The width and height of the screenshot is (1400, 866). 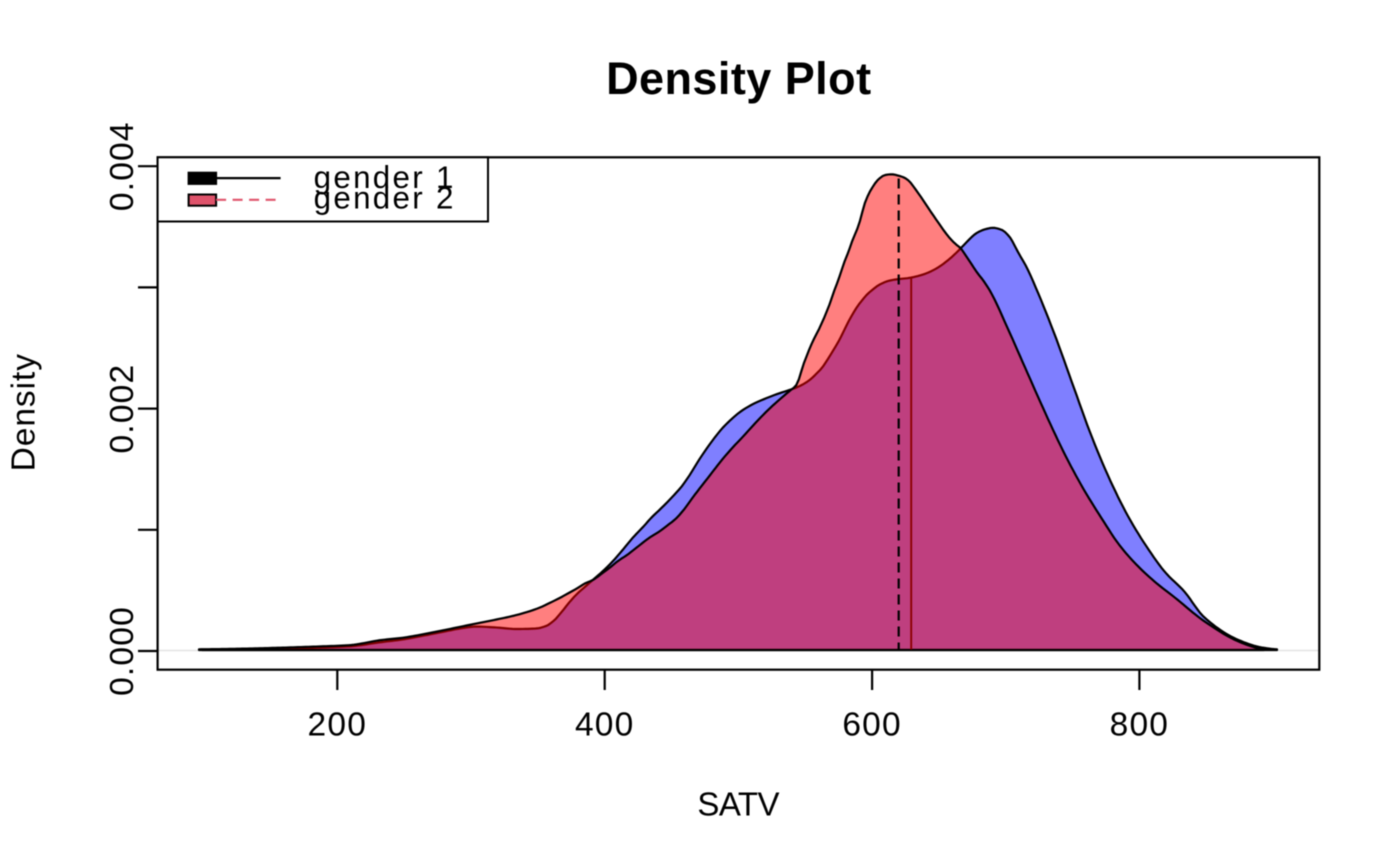 What do you see at coordinates (385, 177) in the screenshot?
I see `svg-text: gender 1` at bounding box center [385, 177].